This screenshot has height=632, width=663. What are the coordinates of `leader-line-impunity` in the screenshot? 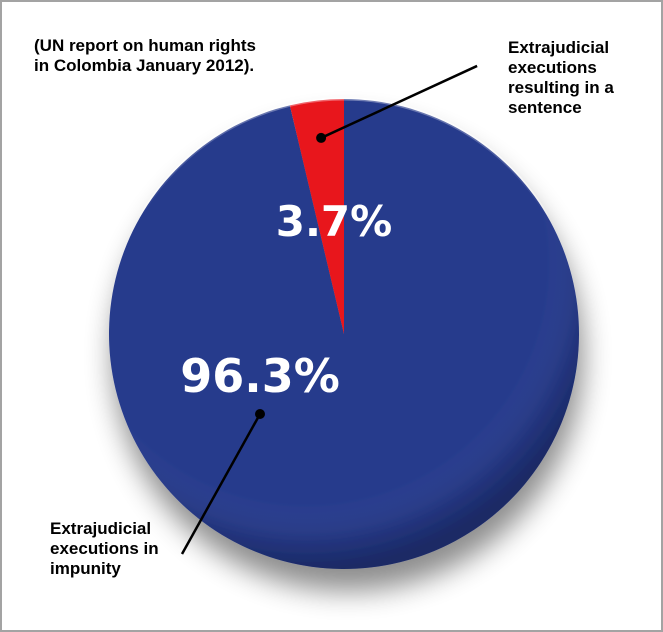 It's located at (221, 484).